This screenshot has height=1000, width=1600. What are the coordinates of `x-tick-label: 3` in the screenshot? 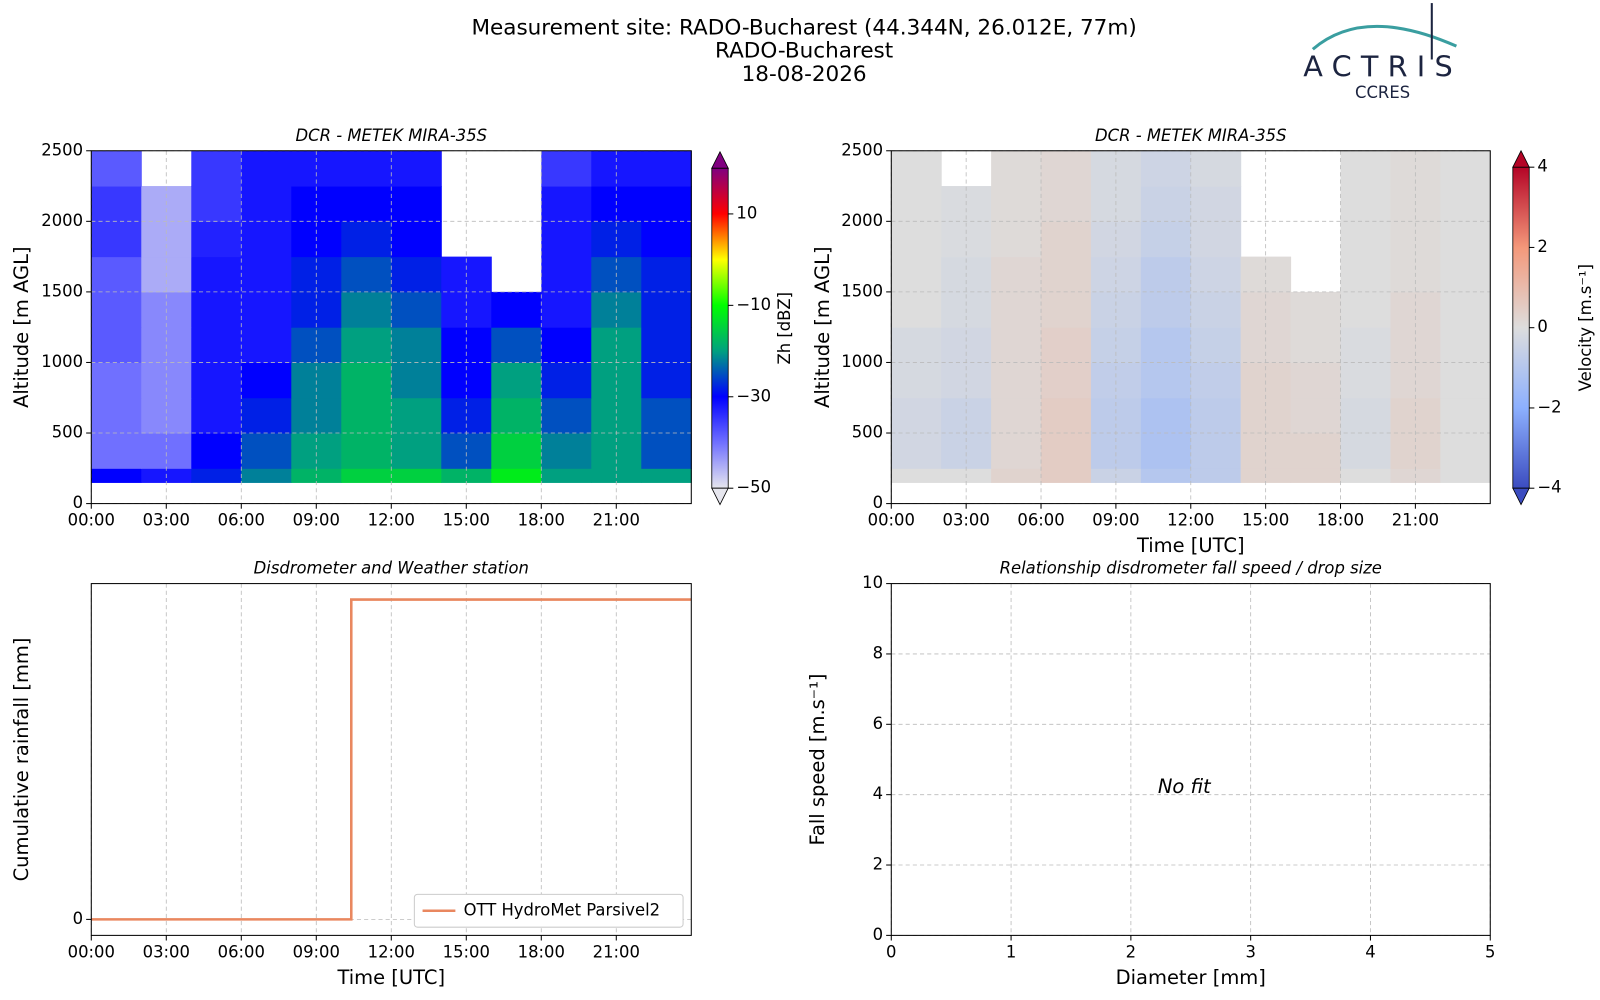 It's located at (1250, 951).